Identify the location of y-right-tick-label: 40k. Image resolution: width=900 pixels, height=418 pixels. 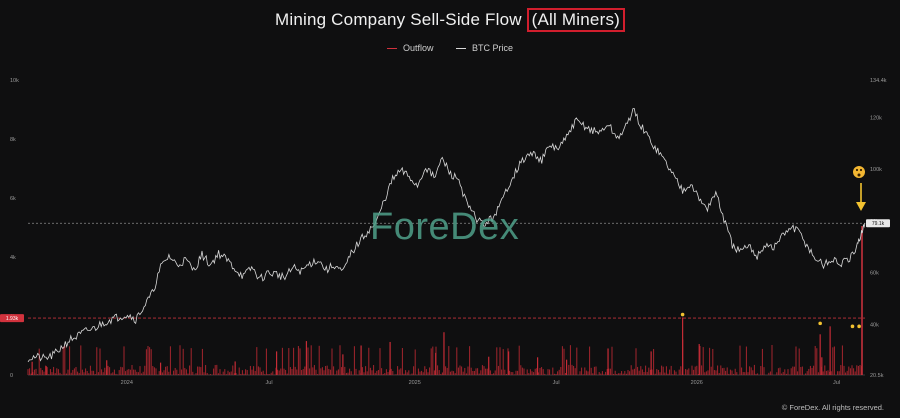
(874, 325).